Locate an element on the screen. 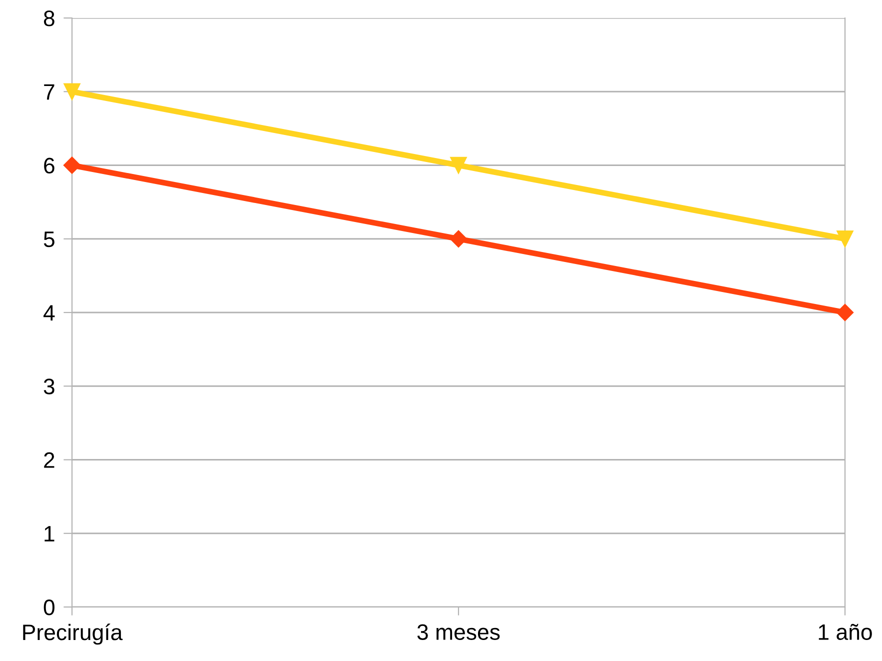  y-tick-label: 4 is located at coordinates (49, 313).